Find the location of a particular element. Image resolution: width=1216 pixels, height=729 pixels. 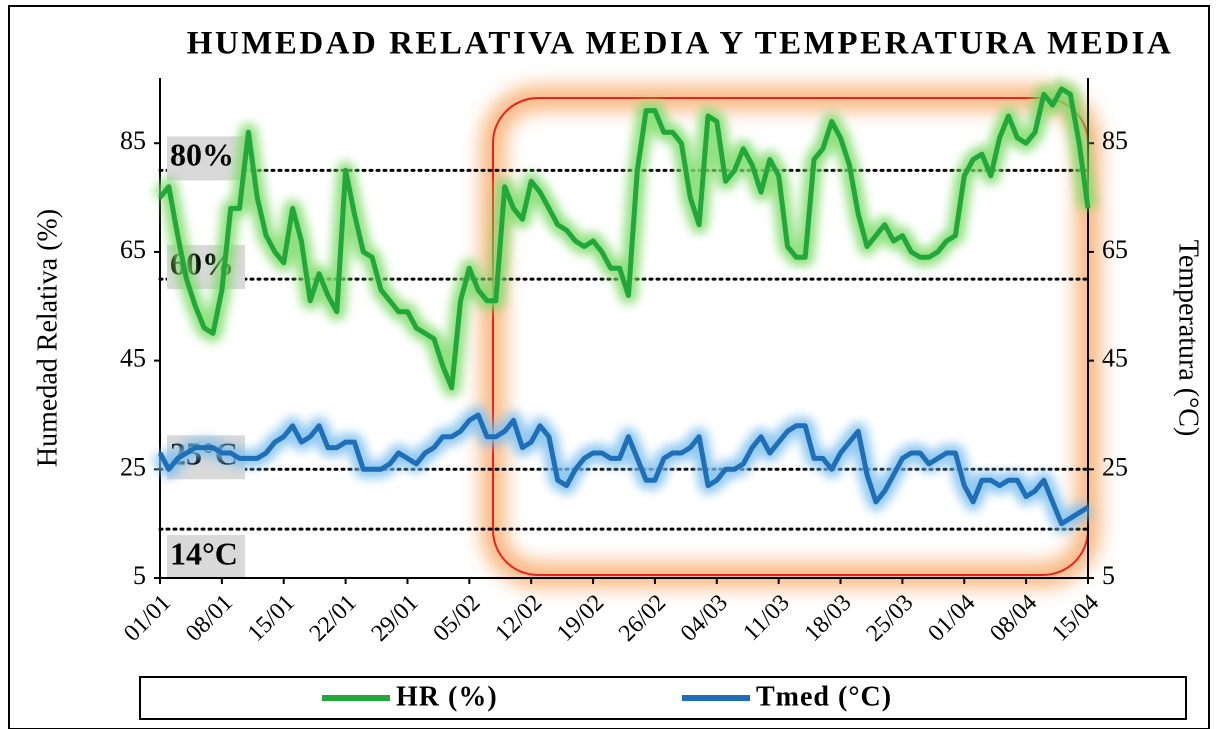

x-tick-label: 05/02 is located at coordinates (456, 618).